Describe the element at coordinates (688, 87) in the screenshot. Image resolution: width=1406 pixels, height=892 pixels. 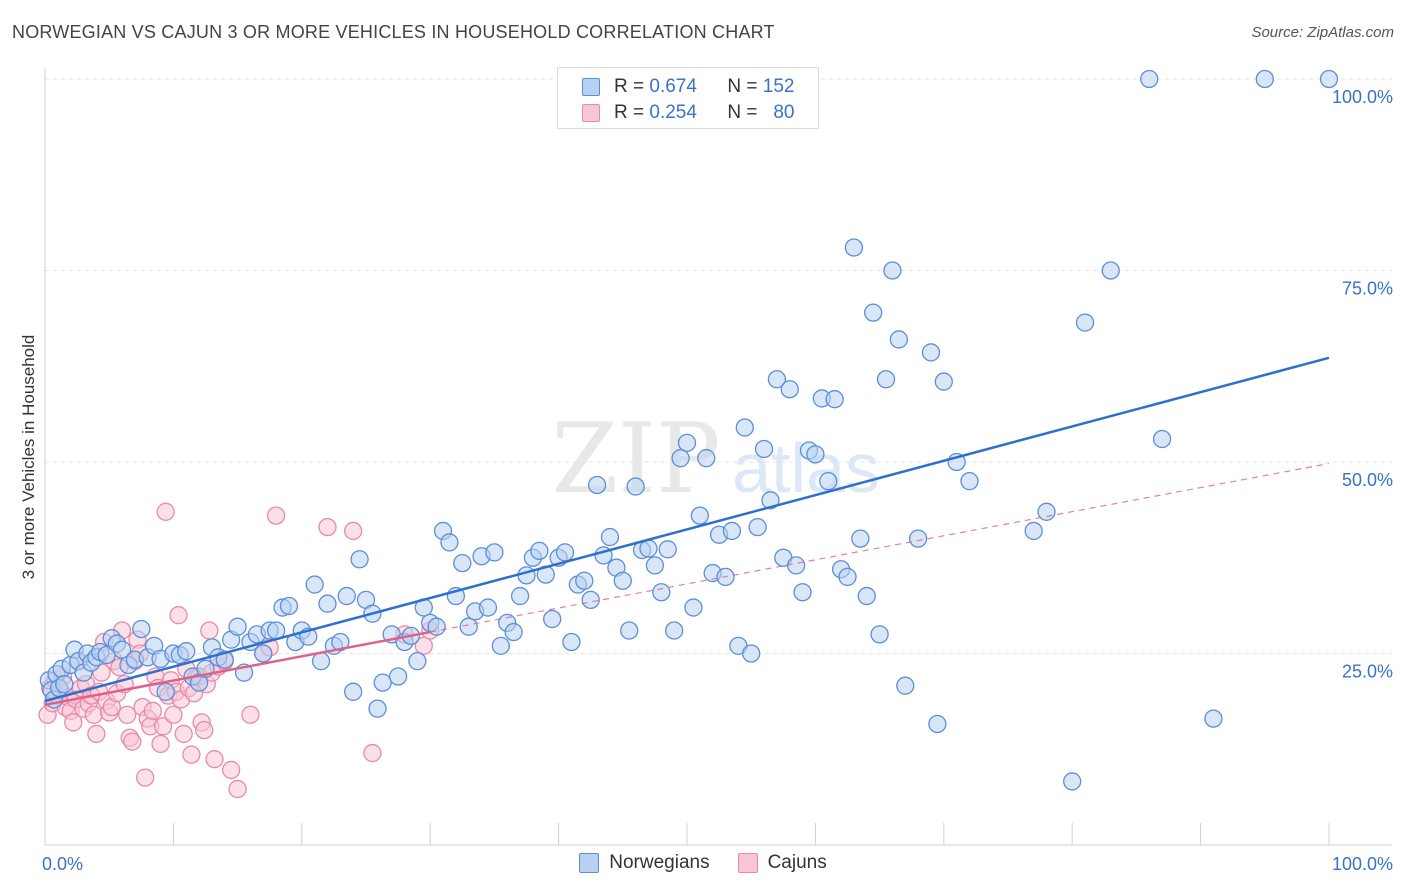
I see `legend-row-norwegians: R = 0.674 N = 152` at that location.